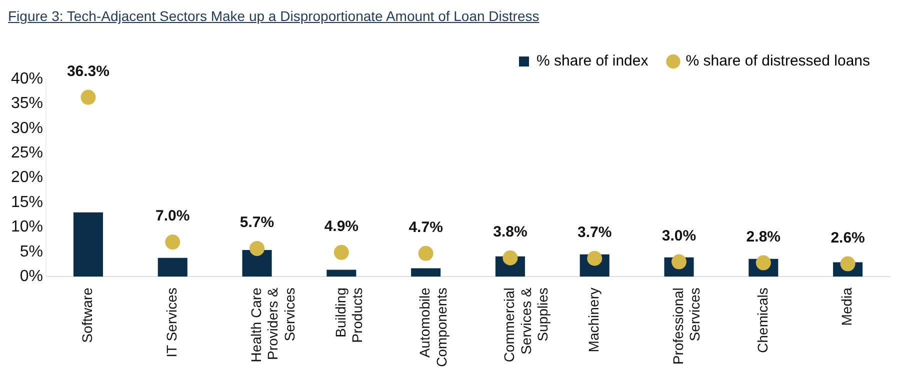 Image resolution: width=908 pixels, height=386 pixels. I want to click on x-tick-label: Health Care Providers & Services, so click(273, 324).